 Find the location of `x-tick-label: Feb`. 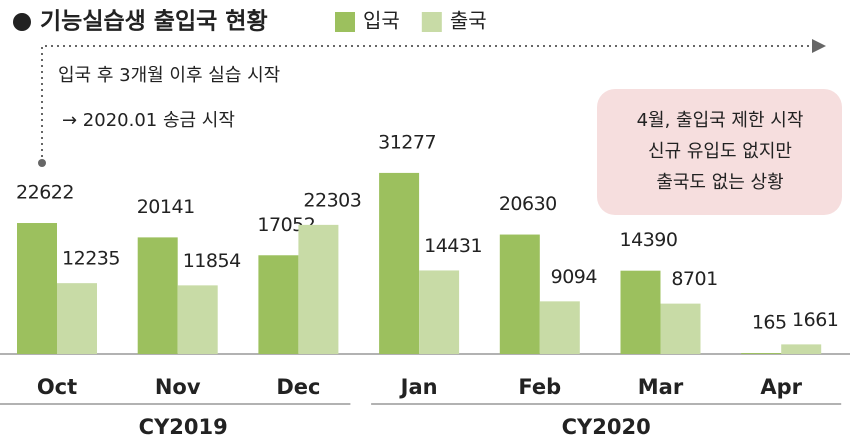

x-tick-label: Feb is located at coordinates (539, 387).